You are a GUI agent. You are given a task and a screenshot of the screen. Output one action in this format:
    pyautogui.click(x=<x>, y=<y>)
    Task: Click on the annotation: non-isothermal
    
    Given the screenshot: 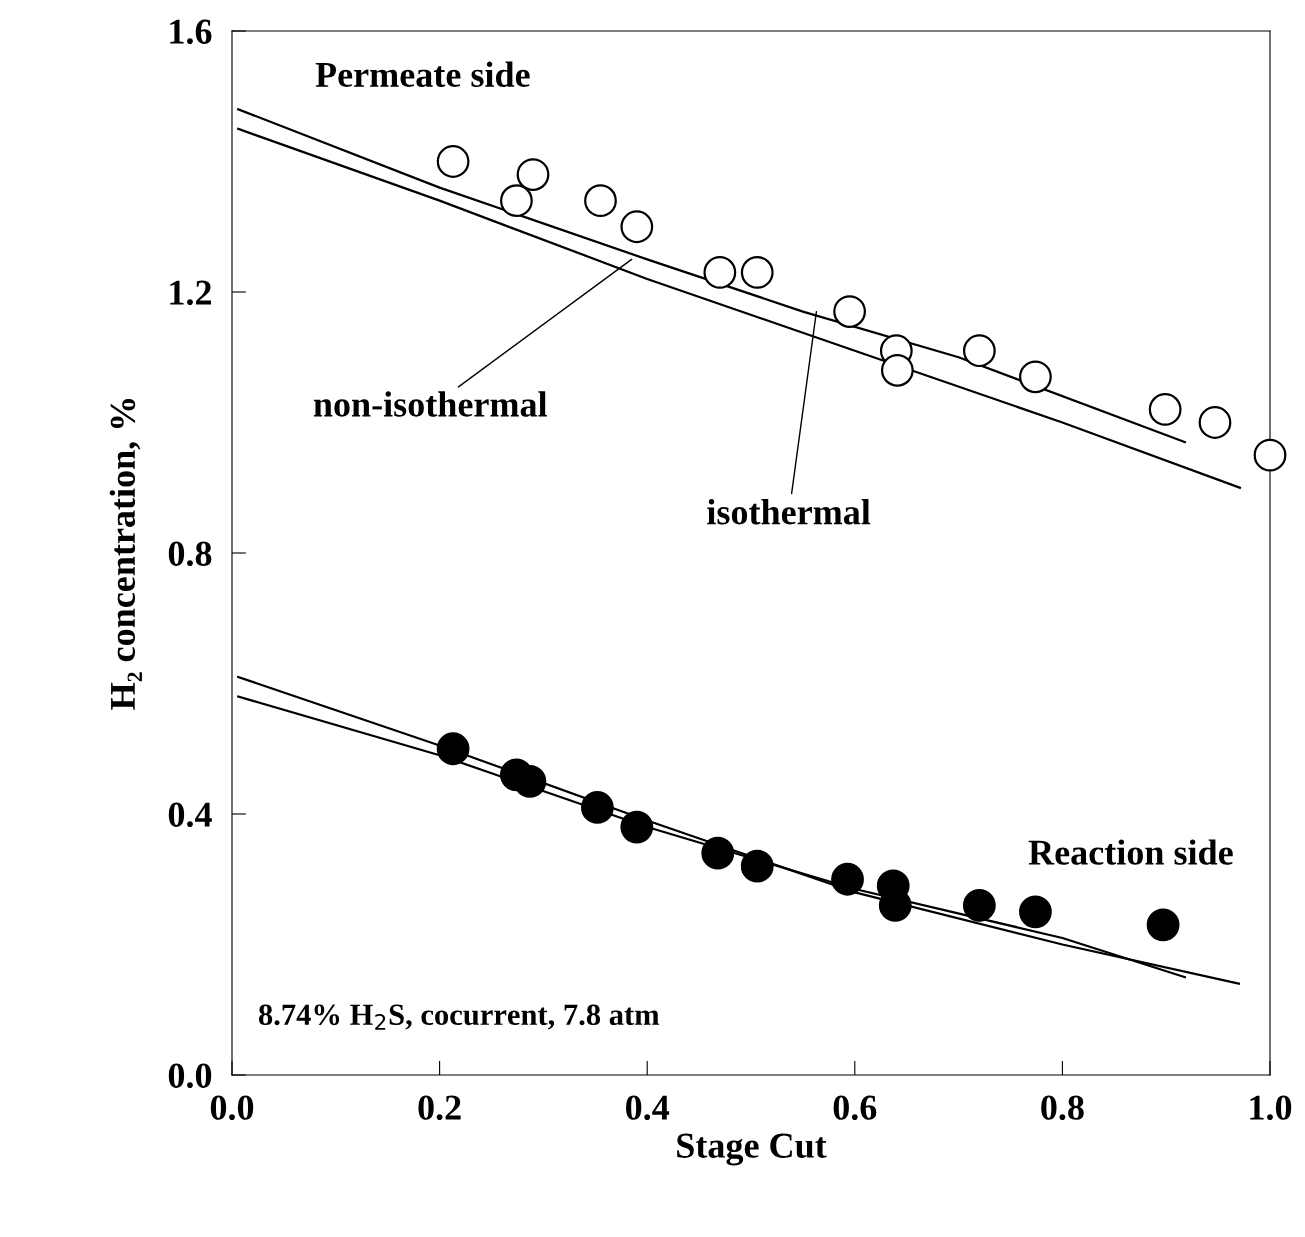 What is the action you would take?
    pyautogui.click(x=430, y=404)
    